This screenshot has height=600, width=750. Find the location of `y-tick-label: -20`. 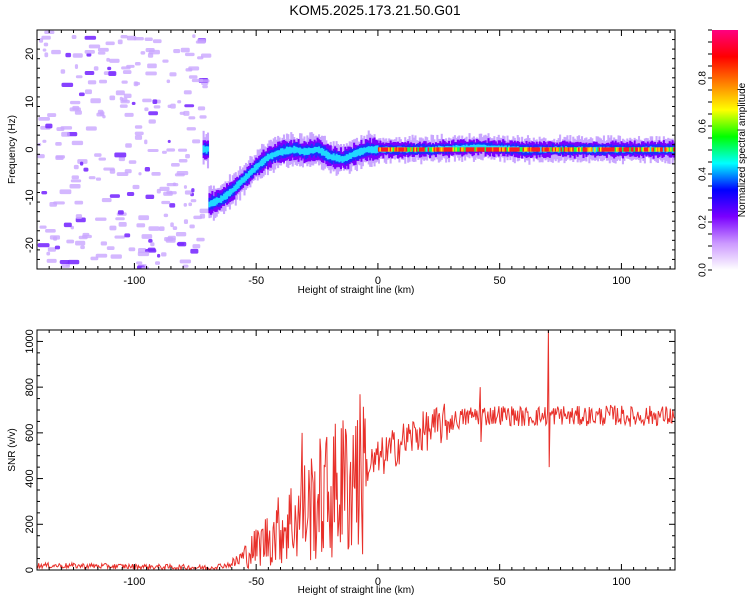

y-tick-label: -20 is located at coordinates (30, 245).